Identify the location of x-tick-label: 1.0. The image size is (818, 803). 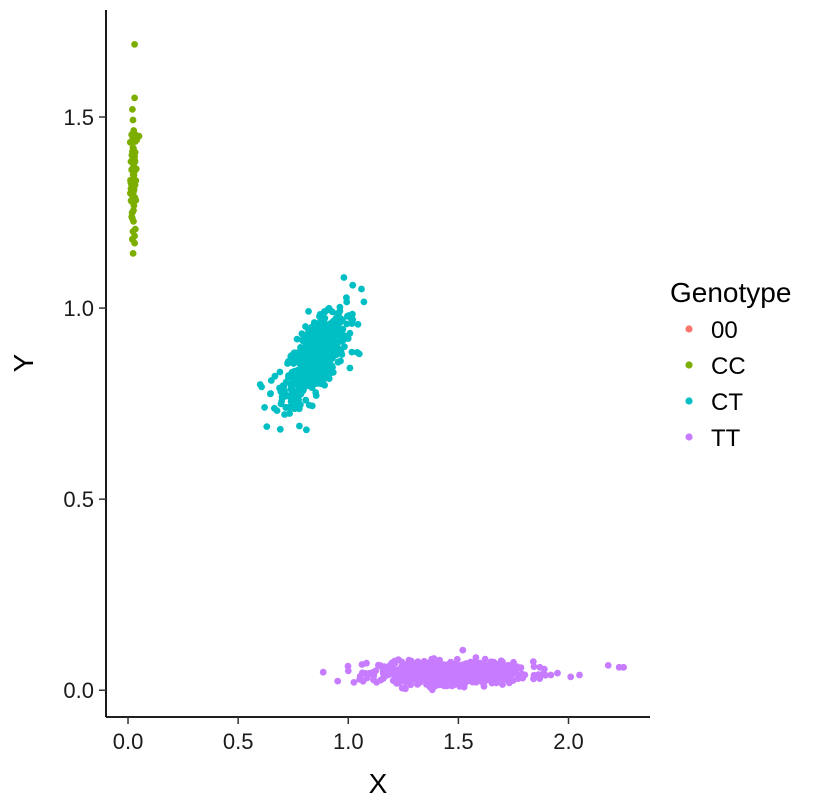
(348, 741).